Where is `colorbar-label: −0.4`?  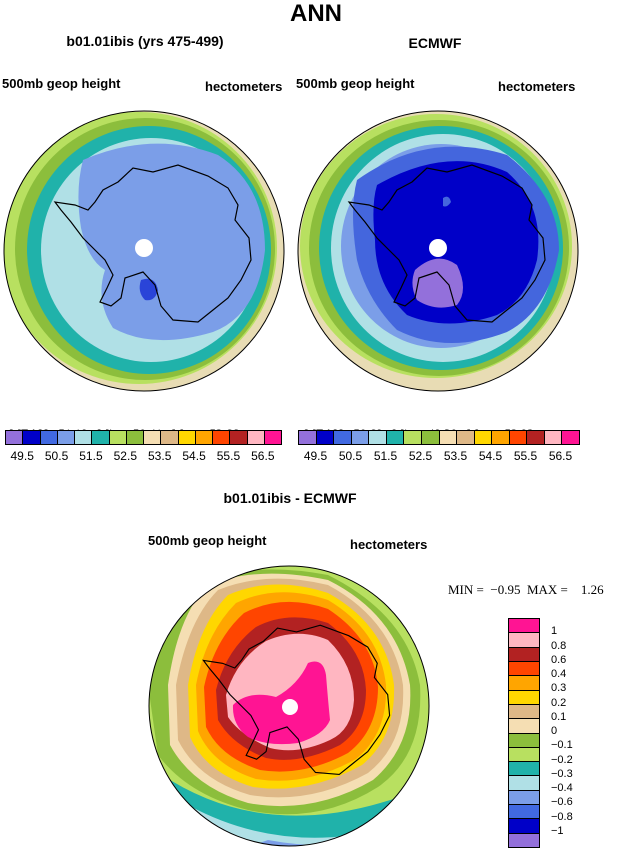 colorbar-label: −0.4 is located at coordinates (562, 788).